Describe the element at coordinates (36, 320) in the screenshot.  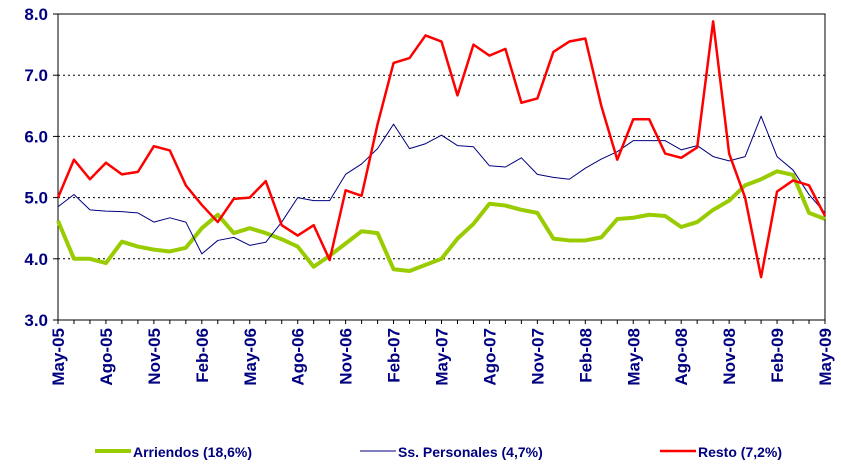
I see `y-tick-label: 3.0` at that location.